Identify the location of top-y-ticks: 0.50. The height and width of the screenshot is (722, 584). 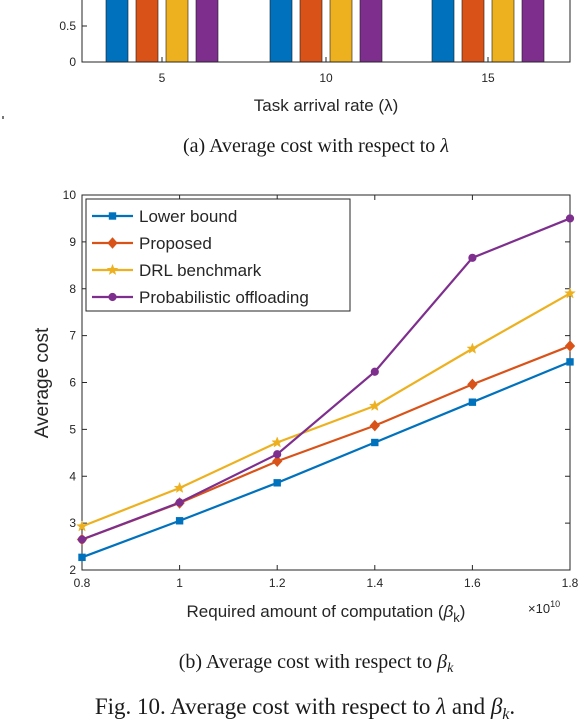
(73, 44).